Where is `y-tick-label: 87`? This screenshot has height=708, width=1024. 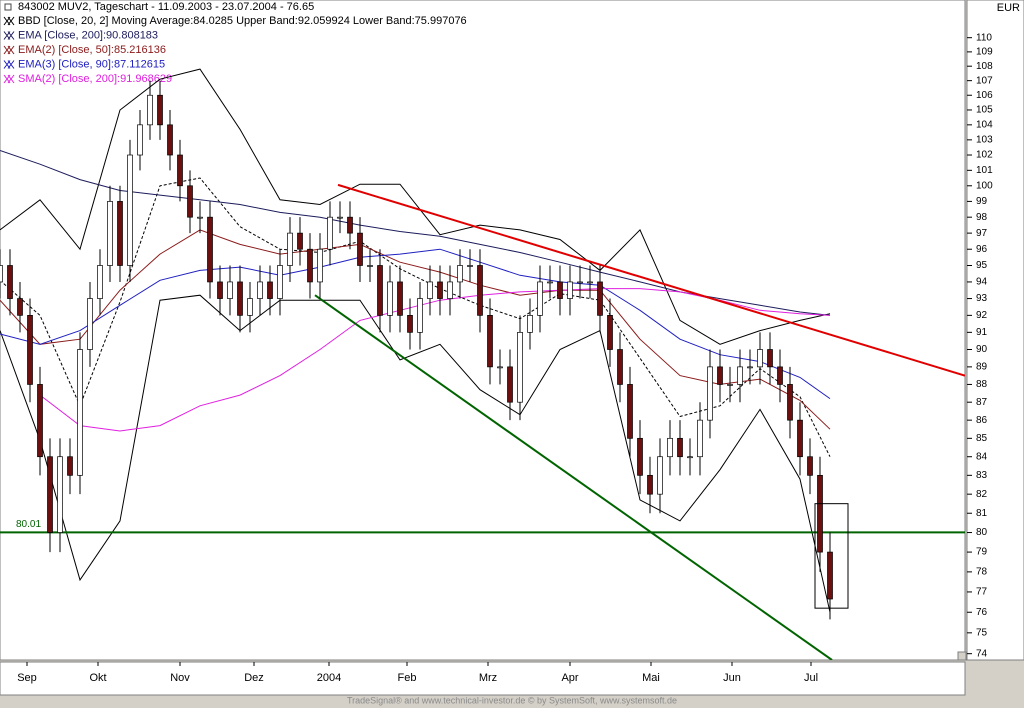
y-tick-label: 87 is located at coordinates (982, 402).